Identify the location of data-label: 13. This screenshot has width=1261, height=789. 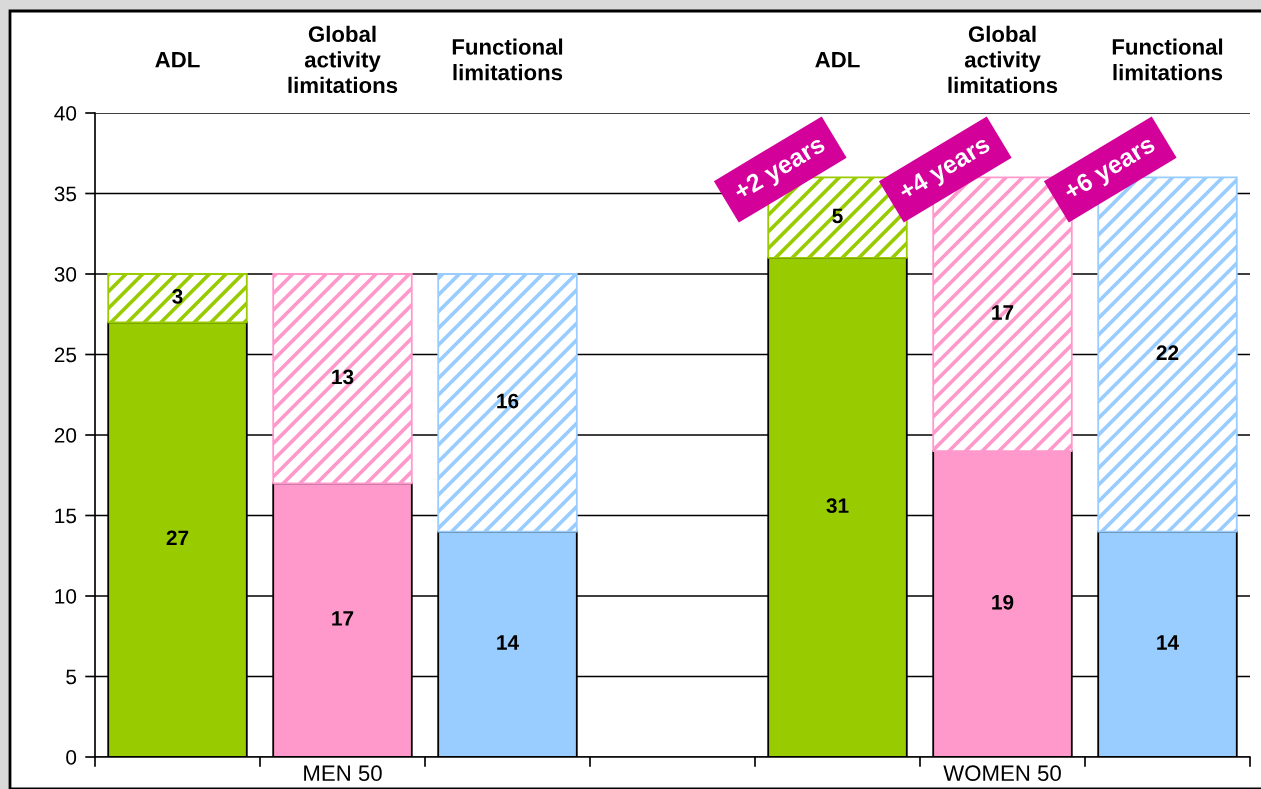
(343, 377).